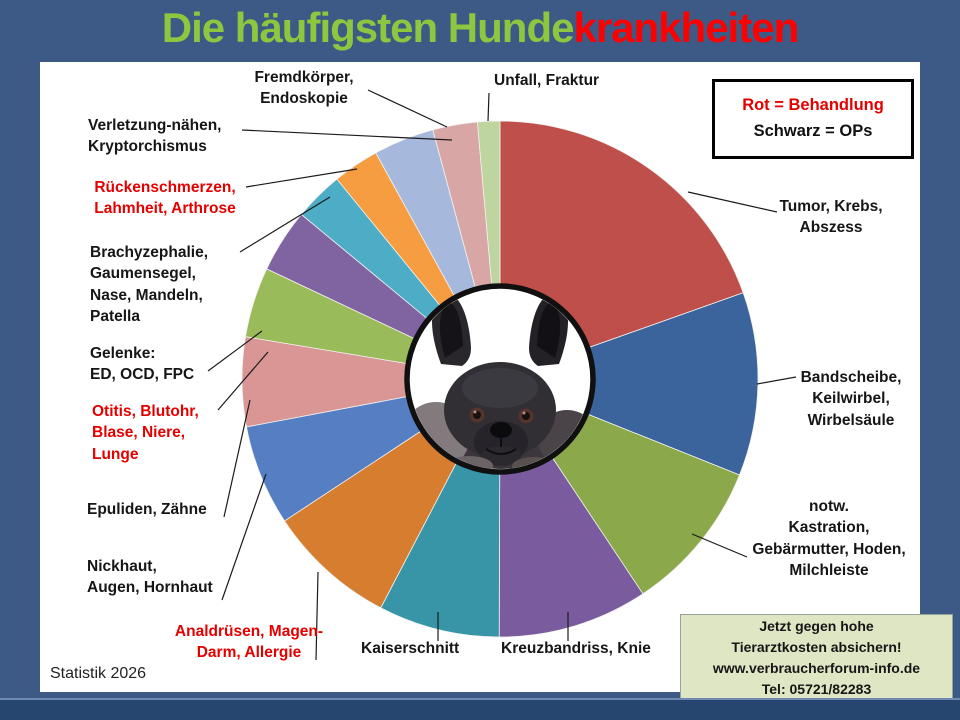 This screenshot has height=720, width=960. I want to click on page-title-green: Die häufigsten Hunde, so click(368, 27).